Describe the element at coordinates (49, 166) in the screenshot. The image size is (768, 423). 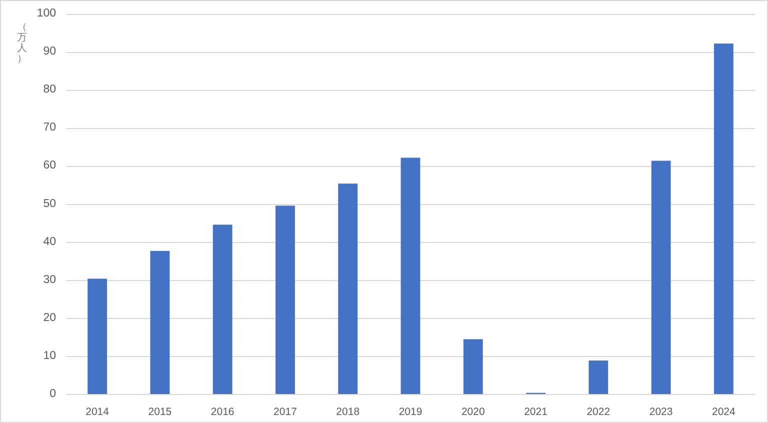
I see `y-tick-label: 60` at that location.